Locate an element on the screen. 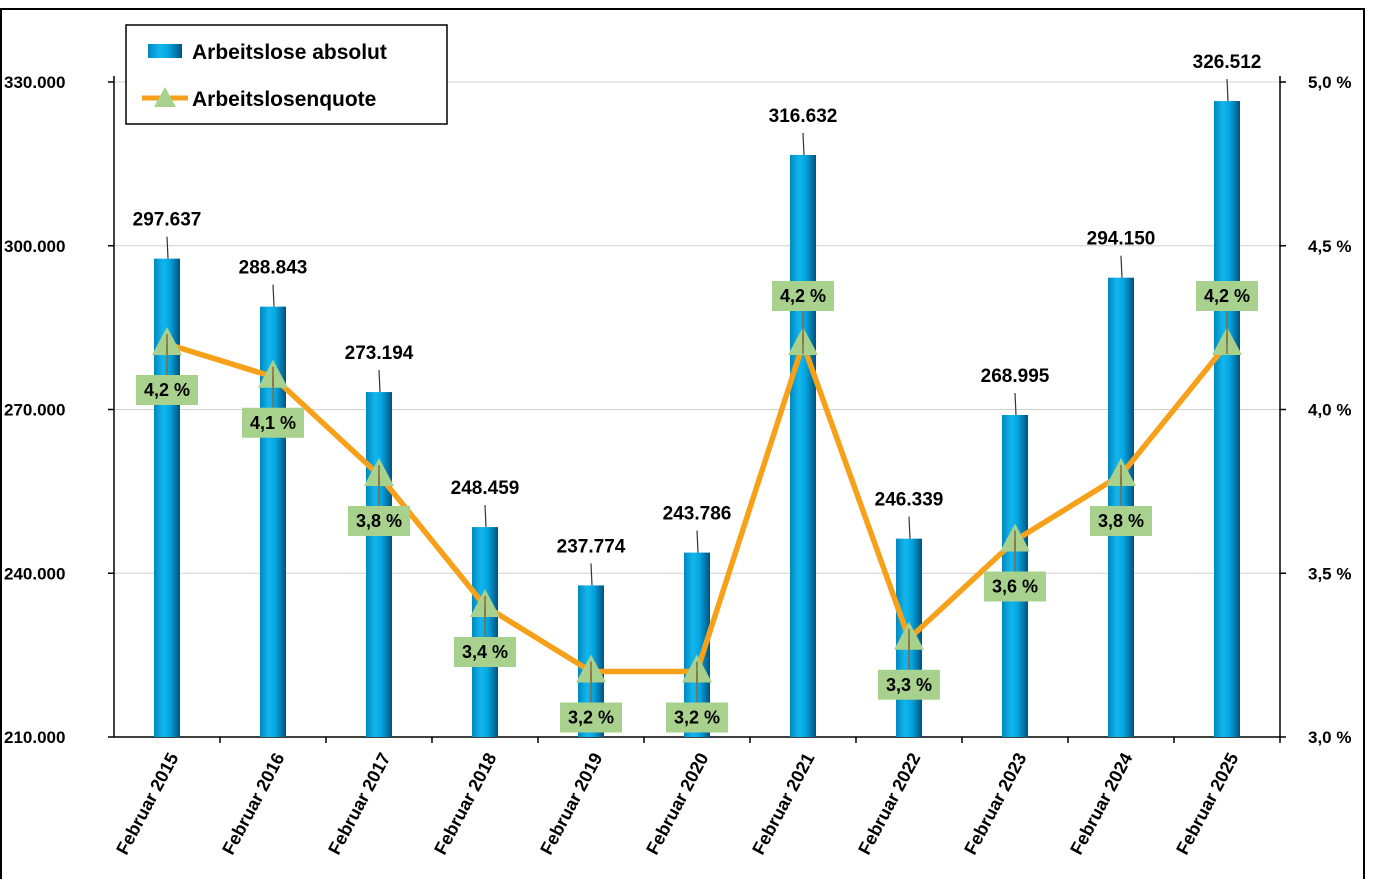 This screenshot has width=1378, height=879. right-axis-tick-label: 3,0 % is located at coordinates (1329, 737).